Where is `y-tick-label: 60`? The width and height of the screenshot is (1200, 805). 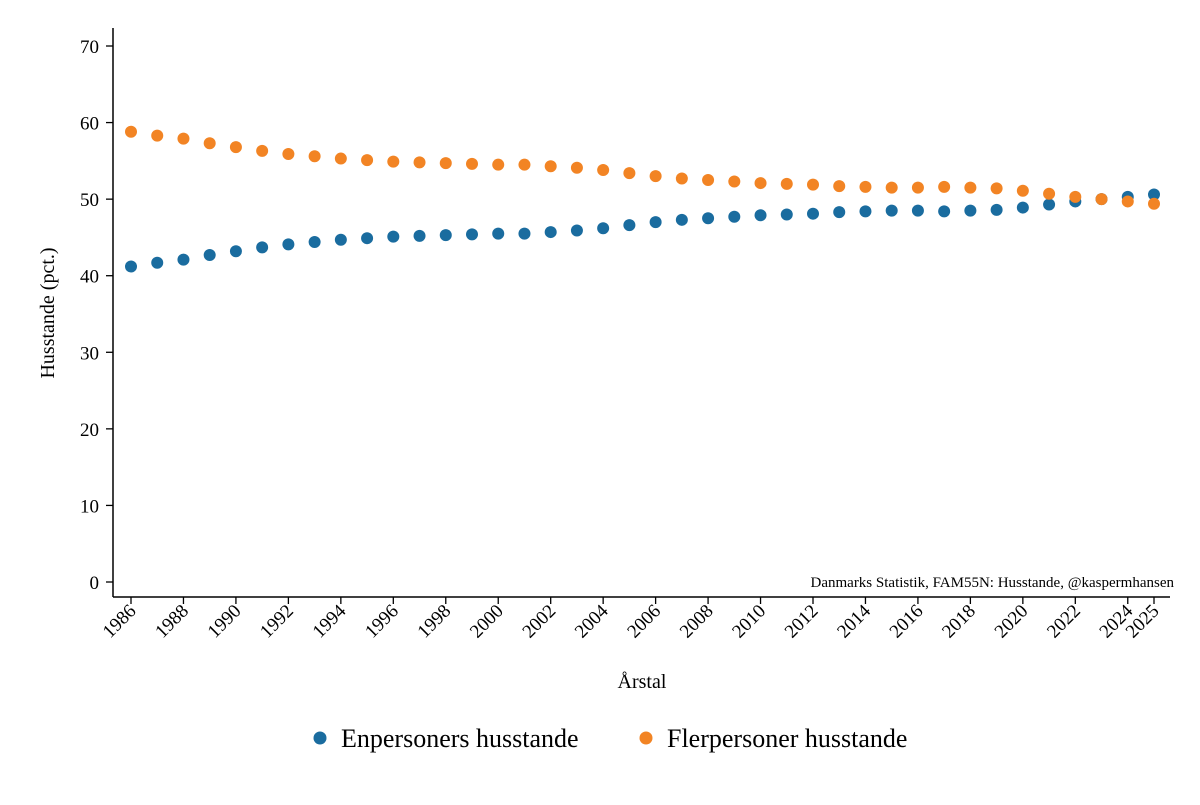 y-tick-label: 60 is located at coordinates (89, 124).